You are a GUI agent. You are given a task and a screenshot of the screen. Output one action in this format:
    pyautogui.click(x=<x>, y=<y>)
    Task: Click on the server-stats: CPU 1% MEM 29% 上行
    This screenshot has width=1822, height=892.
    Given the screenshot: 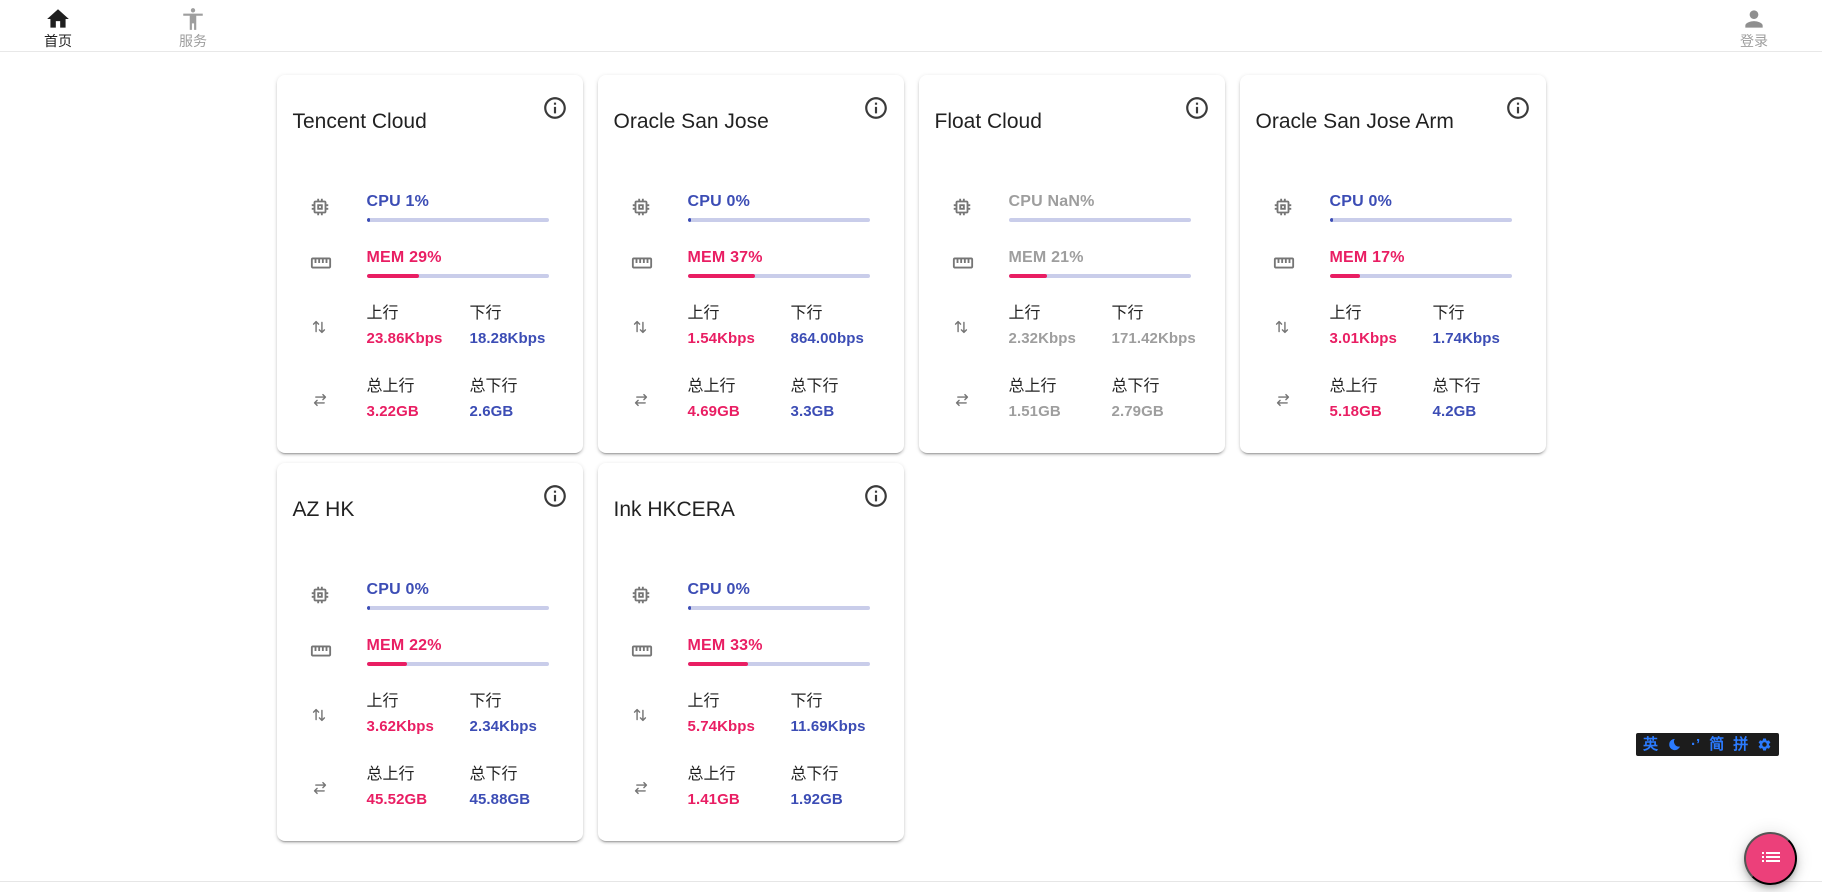 What is the action you would take?
    pyautogui.click(x=430, y=307)
    